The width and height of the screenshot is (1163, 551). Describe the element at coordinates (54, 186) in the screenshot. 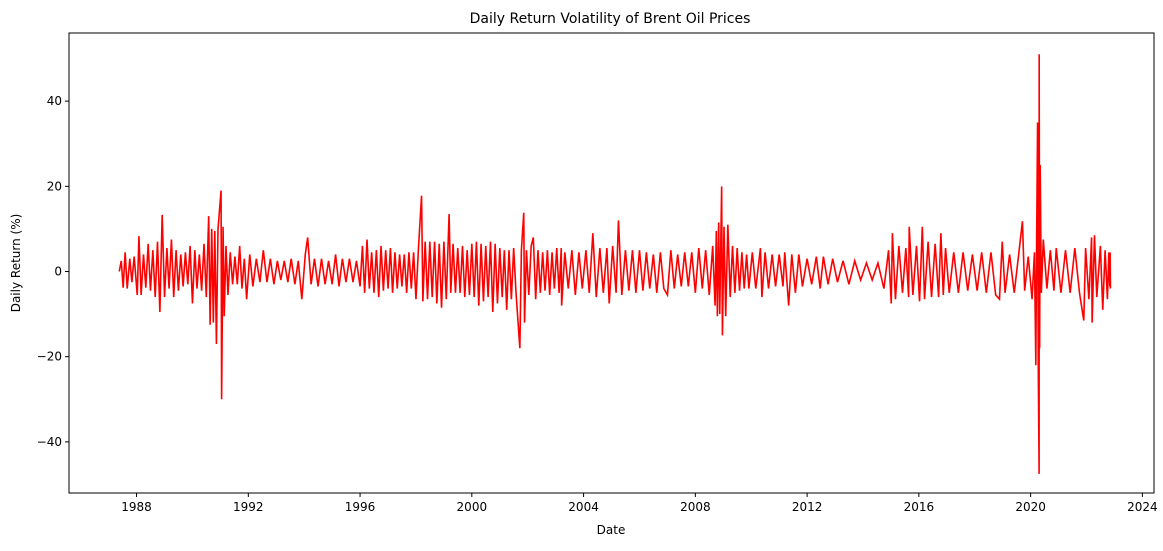

I see `y-tick-label: 20` at that location.